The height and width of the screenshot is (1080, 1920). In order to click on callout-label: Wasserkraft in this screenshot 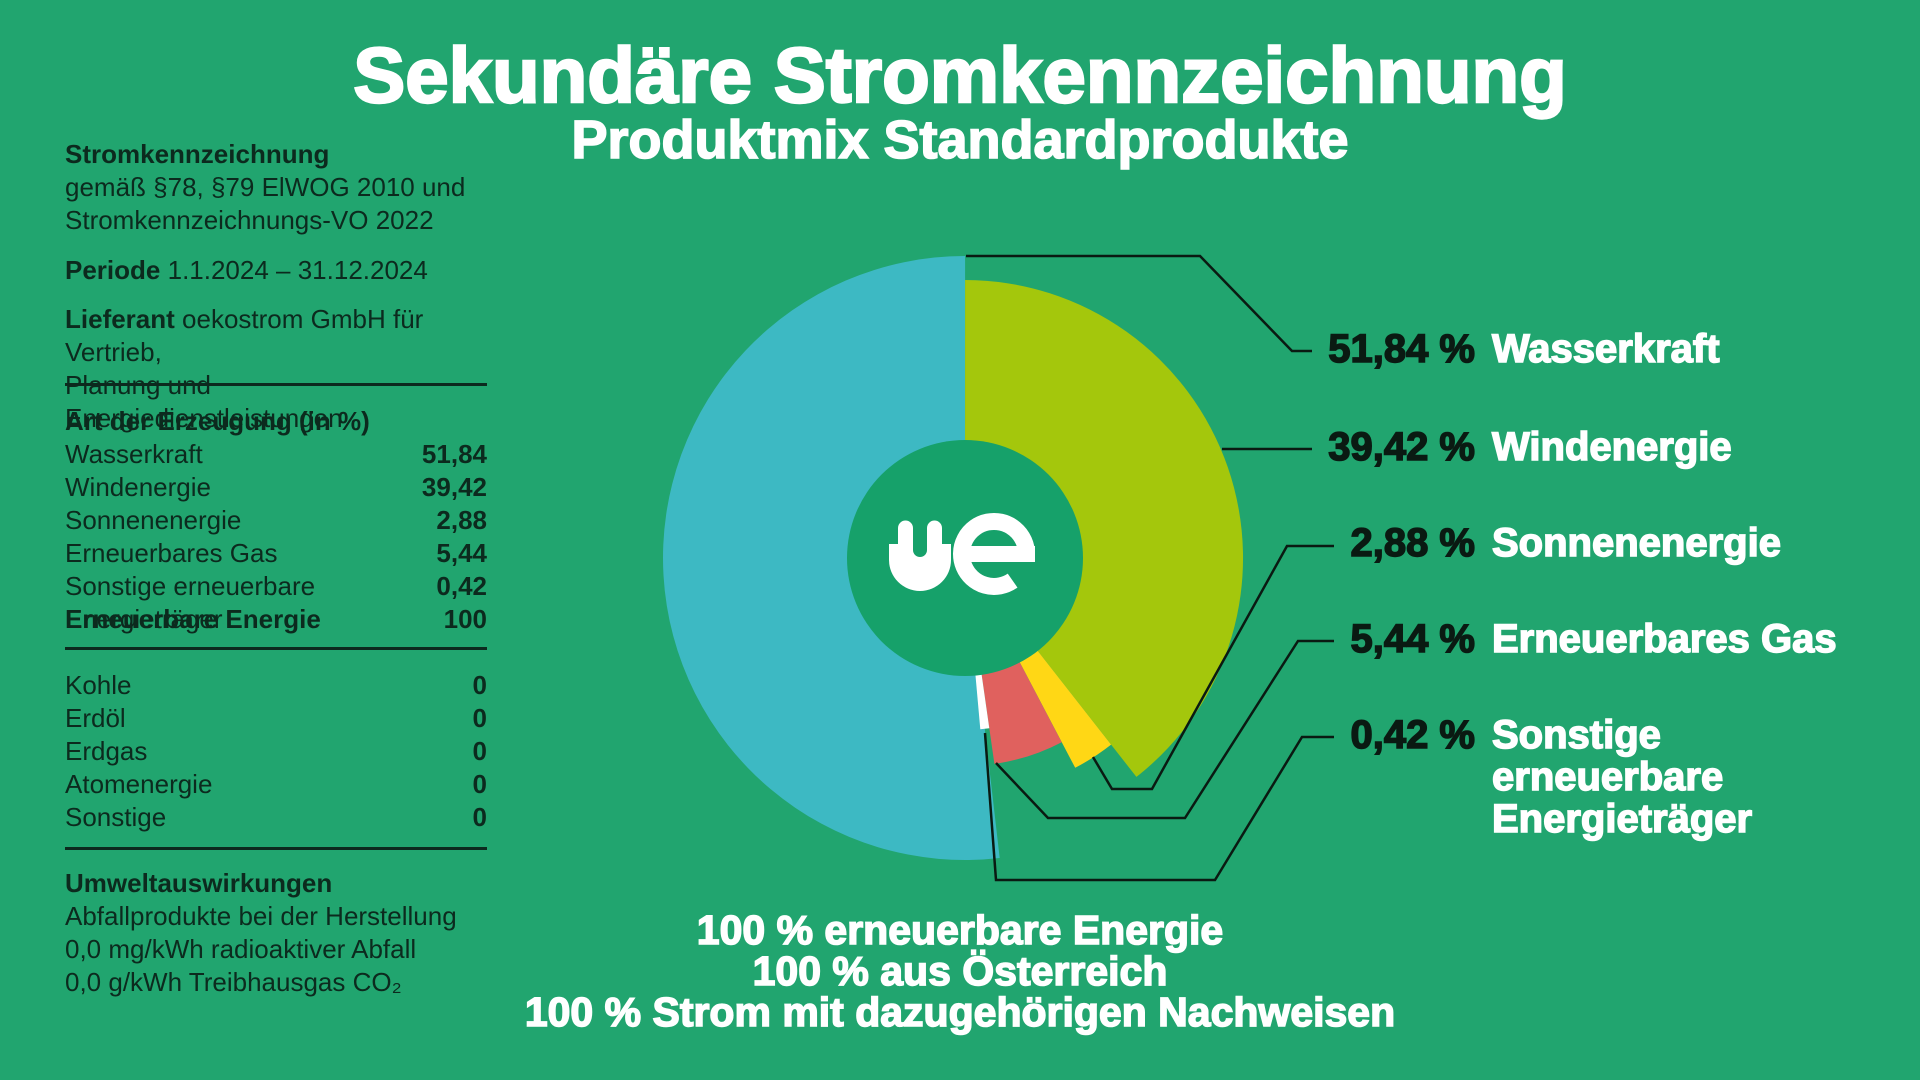, I will do `click(1605, 349)`.